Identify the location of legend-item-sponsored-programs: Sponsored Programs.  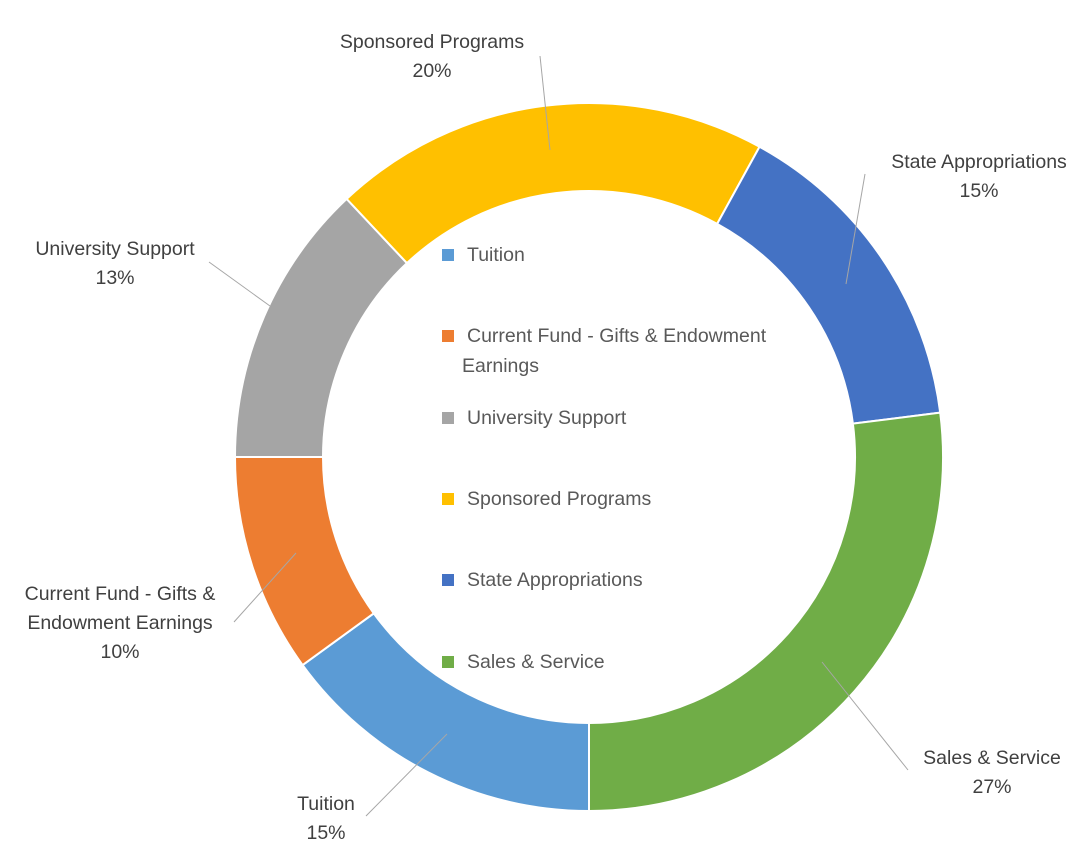
(547, 499).